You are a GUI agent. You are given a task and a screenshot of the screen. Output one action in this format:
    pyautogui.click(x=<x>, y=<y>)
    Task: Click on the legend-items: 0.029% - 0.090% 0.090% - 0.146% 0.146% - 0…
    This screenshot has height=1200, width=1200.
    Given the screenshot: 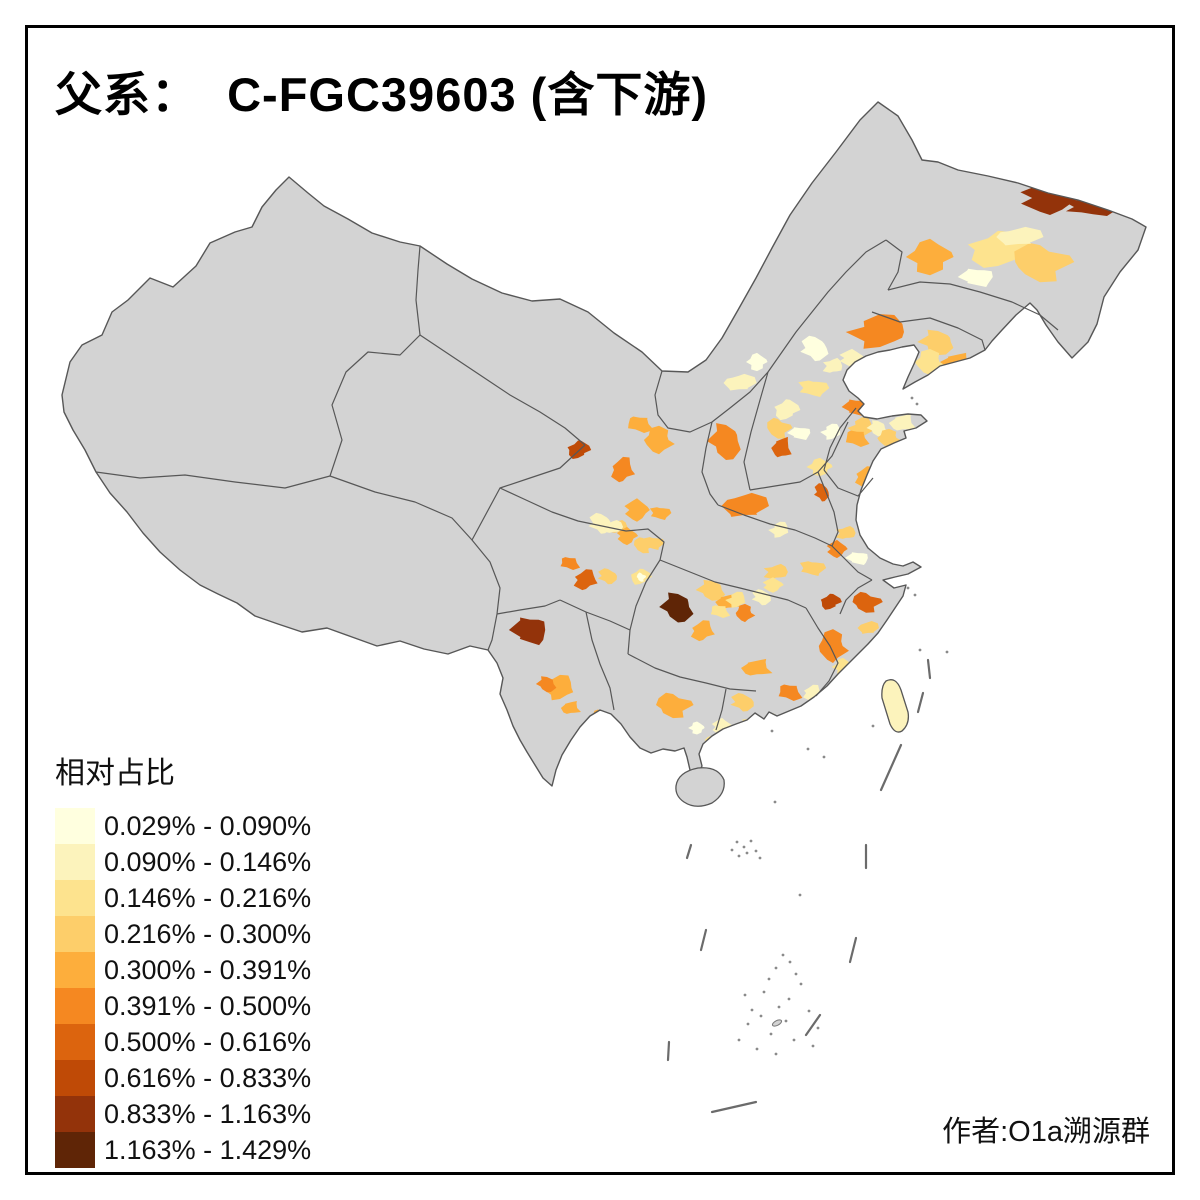 What is the action you would take?
    pyautogui.click(x=183, y=988)
    